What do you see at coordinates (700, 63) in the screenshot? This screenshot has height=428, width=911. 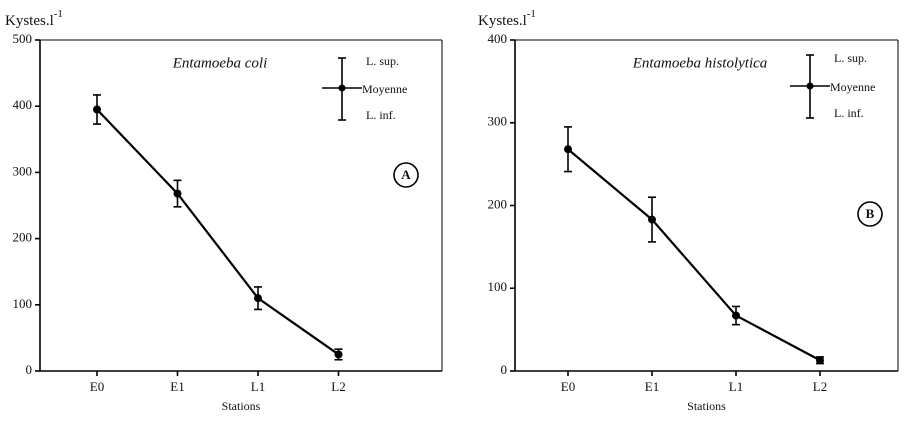 I see `chart-title: Entamoeba histolytica` at bounding box center [700, 63].